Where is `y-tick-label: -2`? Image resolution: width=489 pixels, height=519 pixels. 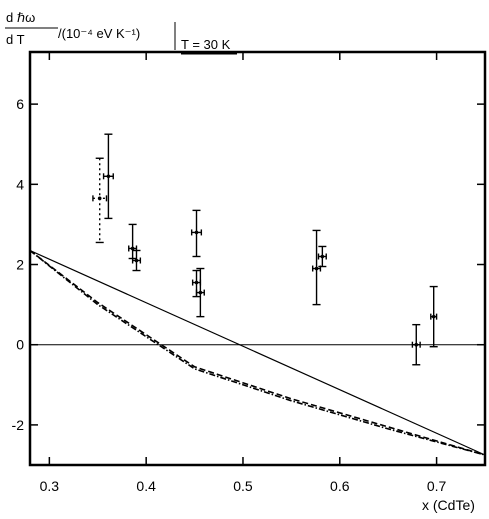
y-tick-label: -2 is located at coordinates (18, 425).